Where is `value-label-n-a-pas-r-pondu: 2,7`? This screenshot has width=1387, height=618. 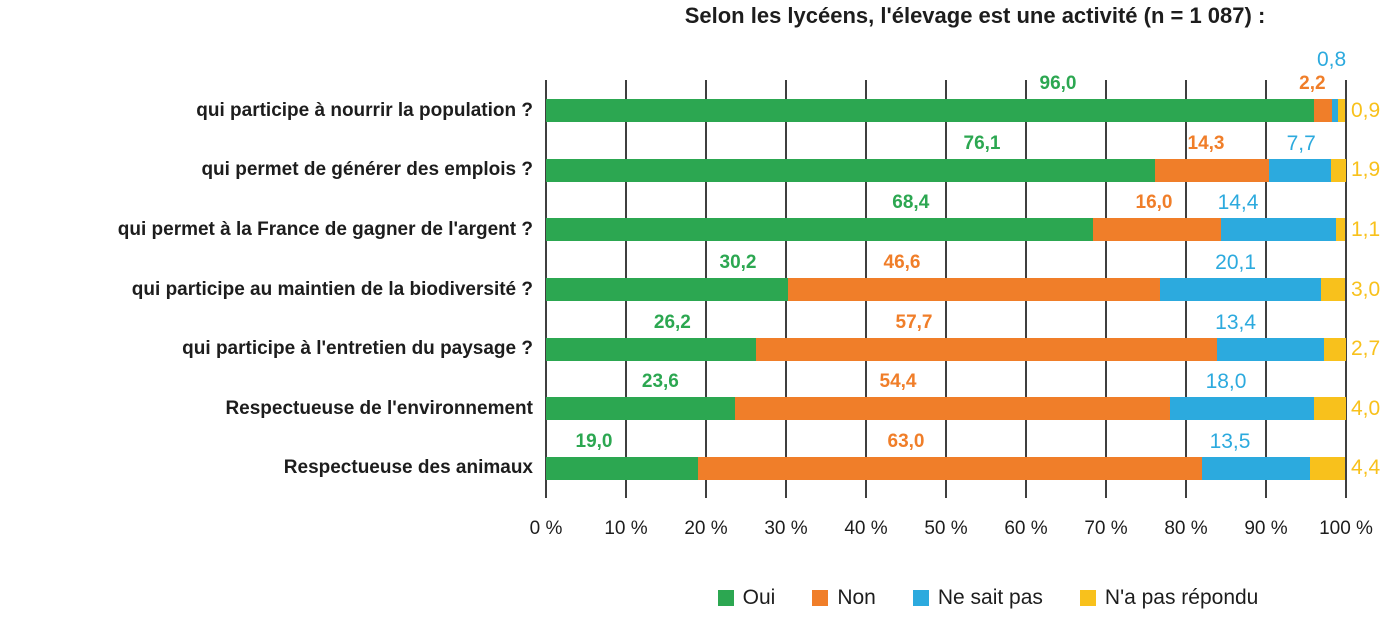
value-label-n-a-pas-r-pondu: 2,7 is located at coordinates (1366, 349).